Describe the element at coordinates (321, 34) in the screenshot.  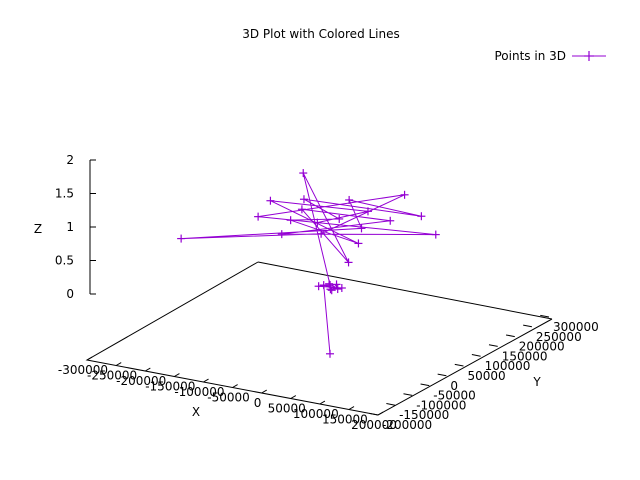
I see `chart-title: 3D Plot with Colored Lines` at that location.